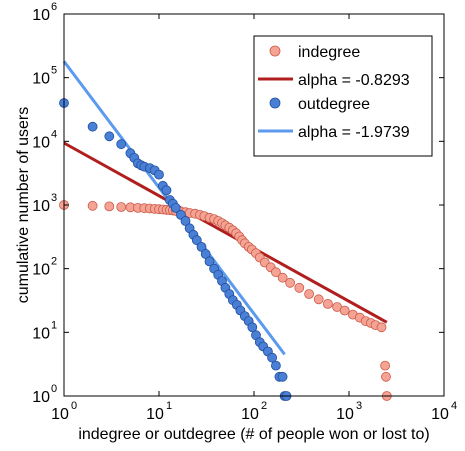 This screenshot has width=465, height=451. What do you see at coordinates (60, 414) in the screenshot?
I see `x-tick-label-0: 10` at bounding box center [60, 414].